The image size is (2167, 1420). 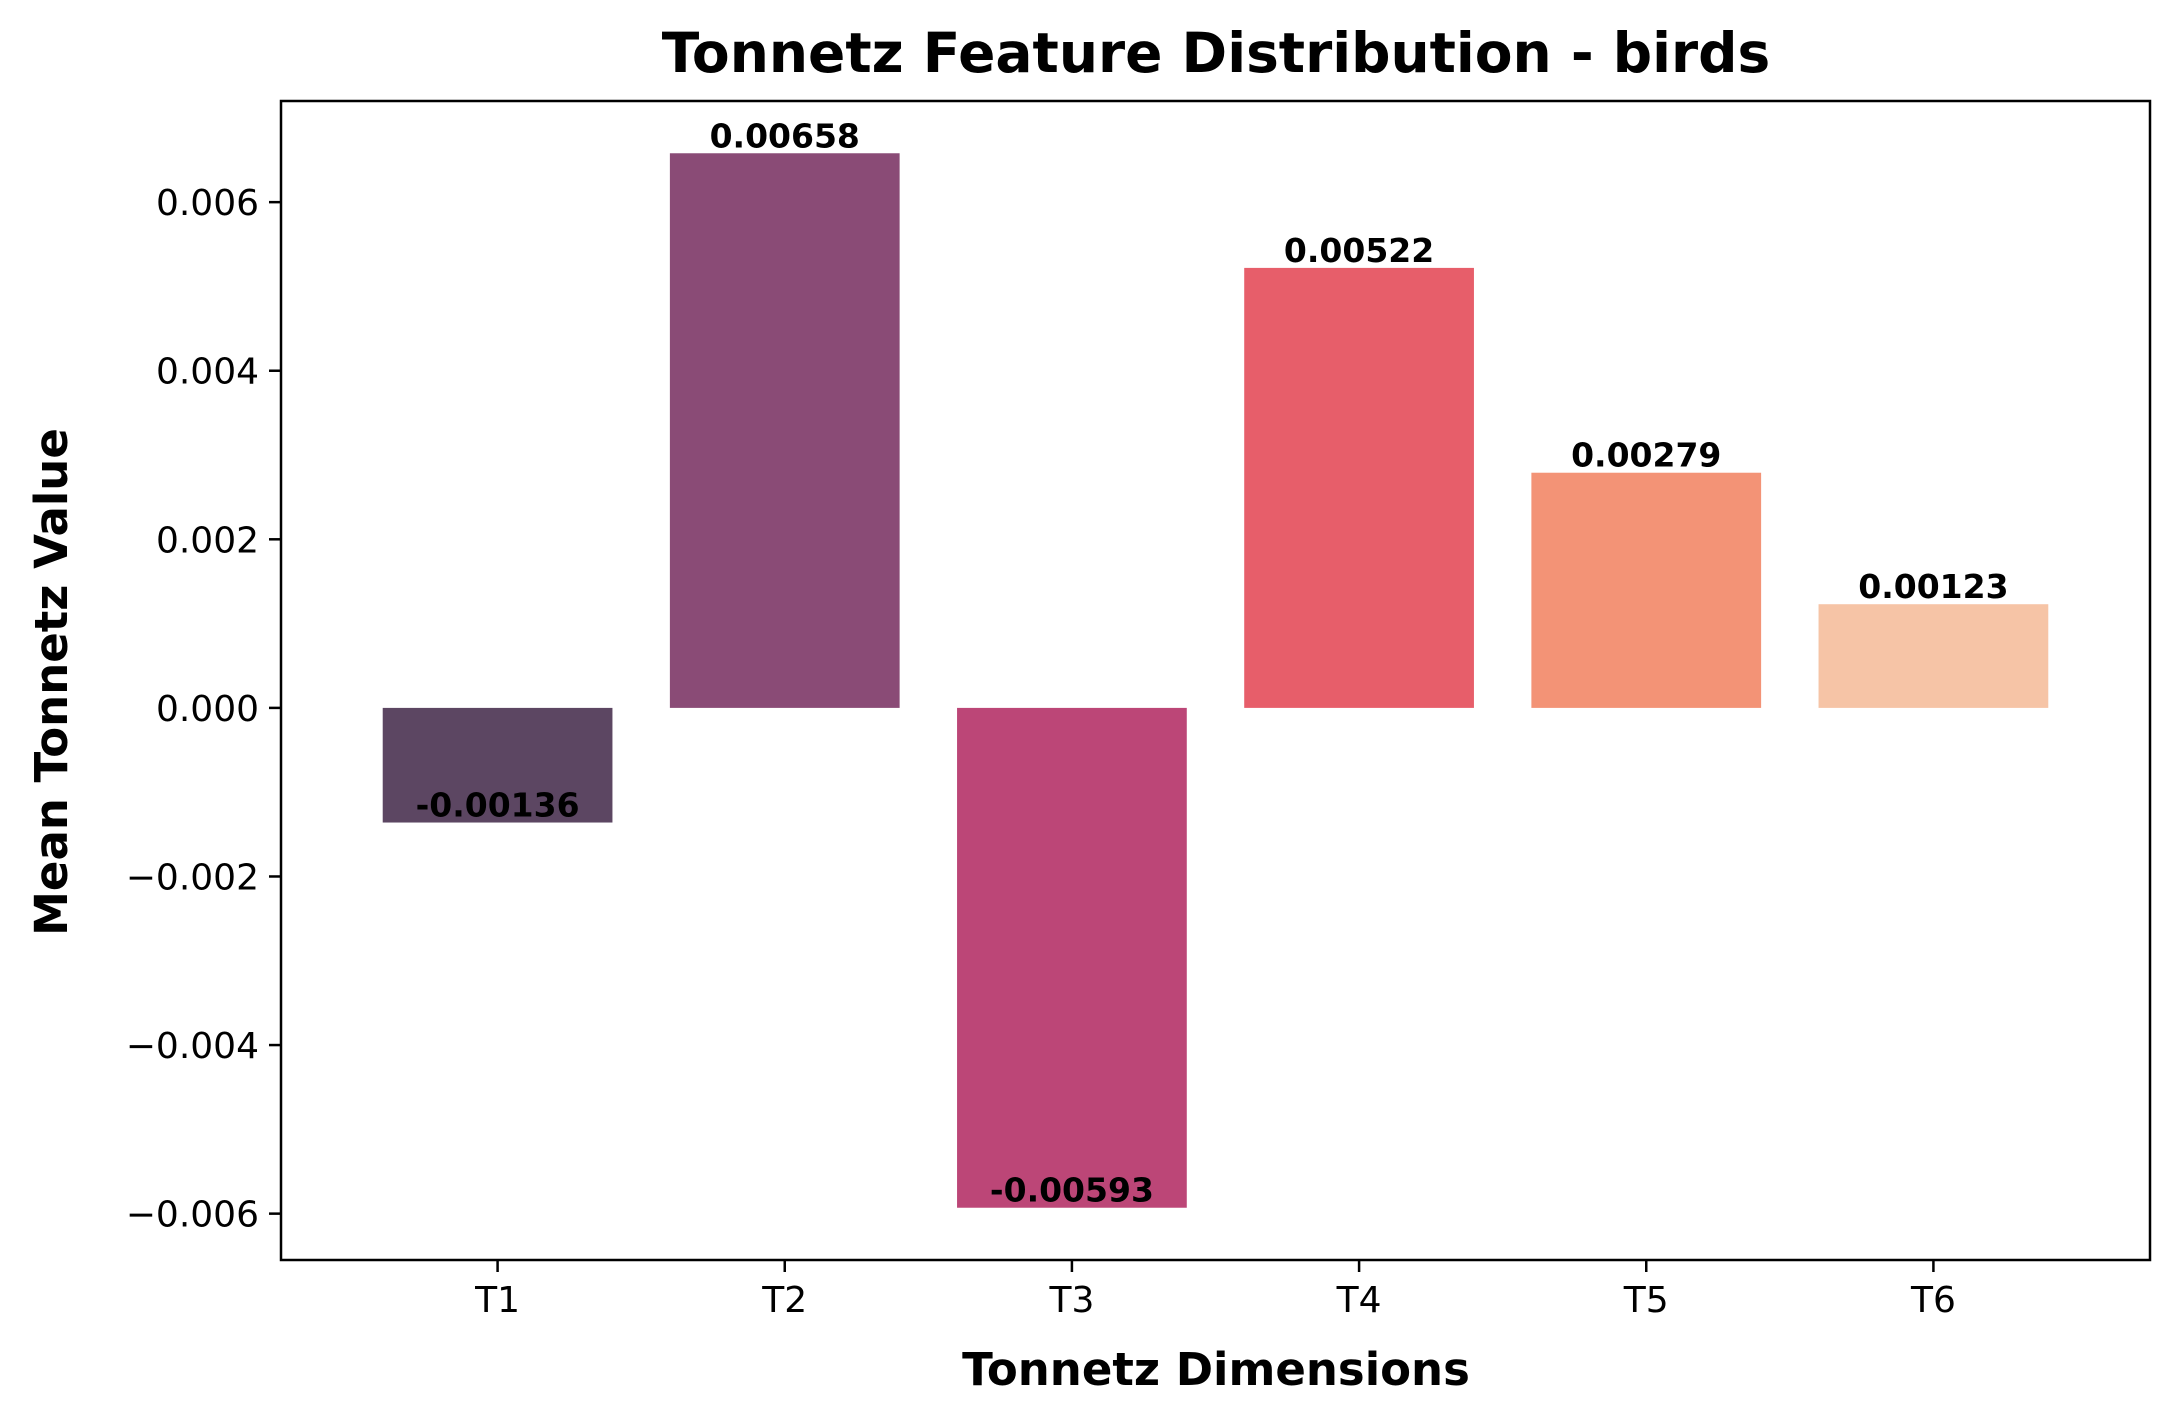 What do you see at coordinates (497, 1300) in the screenshot?
I see `x-tick-label-t1: T1` at bounding box center [497, 1300].